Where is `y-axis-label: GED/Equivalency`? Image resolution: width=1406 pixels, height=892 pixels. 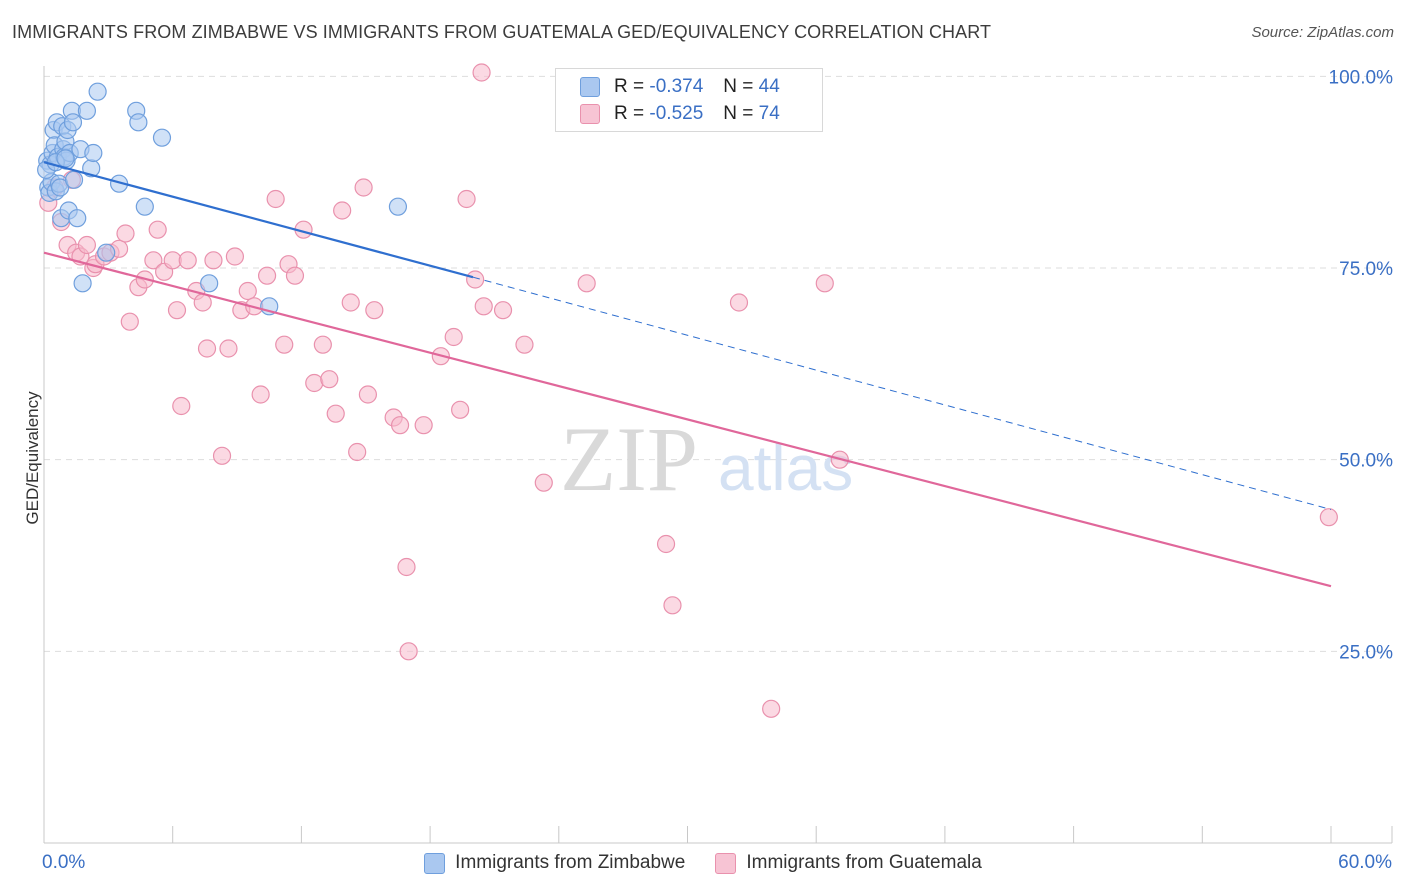 y-axis-label: GED/Equivalency is located at coordinates (32, 458).